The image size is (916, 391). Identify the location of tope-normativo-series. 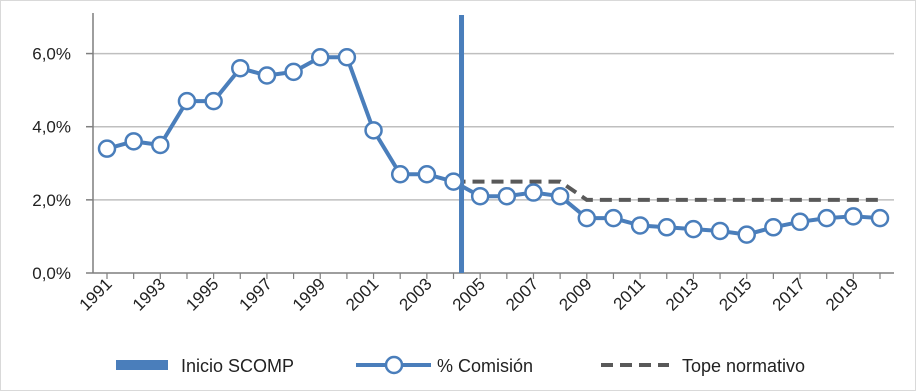
(666, 190).